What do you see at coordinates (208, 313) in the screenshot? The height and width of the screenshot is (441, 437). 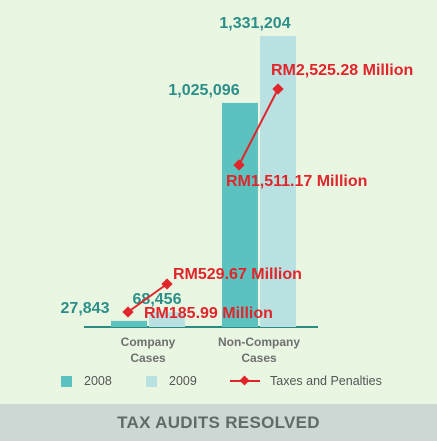 I see `taxes-label-2008-company: RM185.99 Million` at bounding box center [208, 313].